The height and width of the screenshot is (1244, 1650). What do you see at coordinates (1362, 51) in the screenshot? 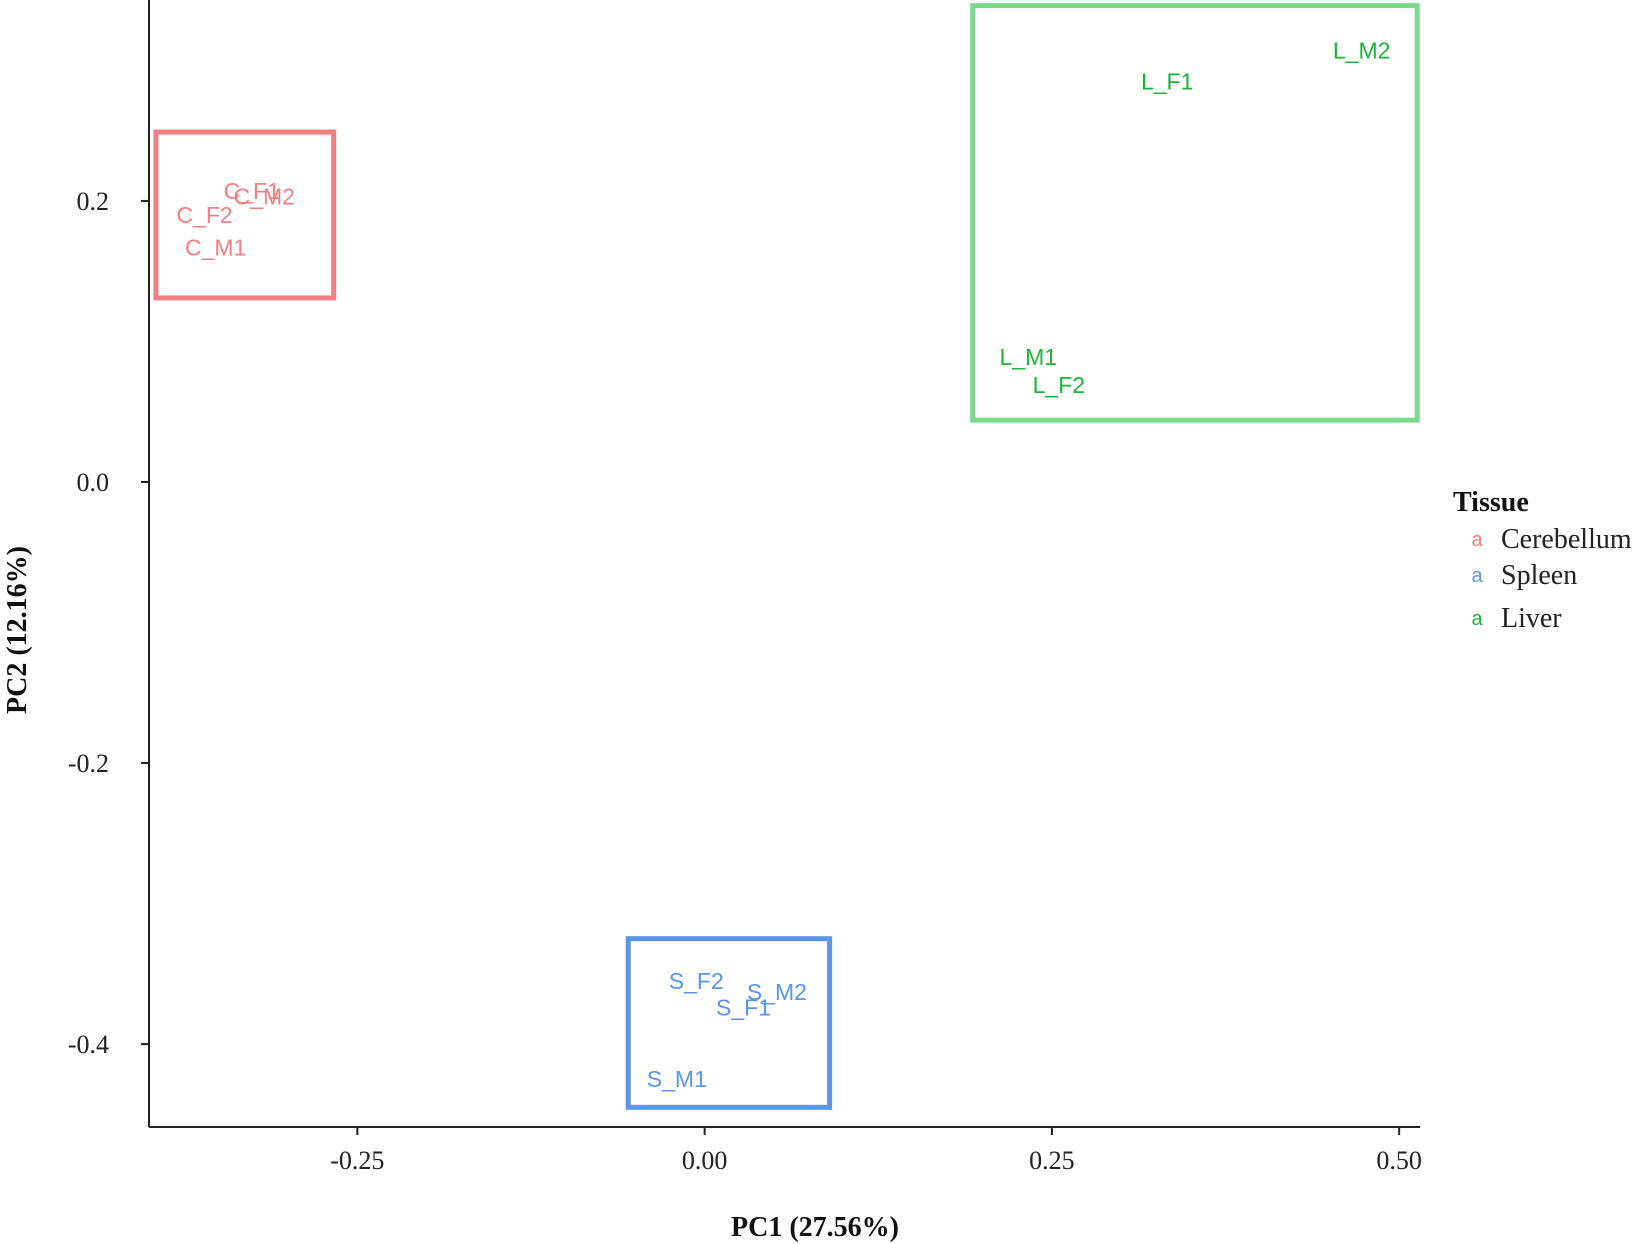
I see `point-label-l-m2: L_M2` at bounding box center [1362, 51].